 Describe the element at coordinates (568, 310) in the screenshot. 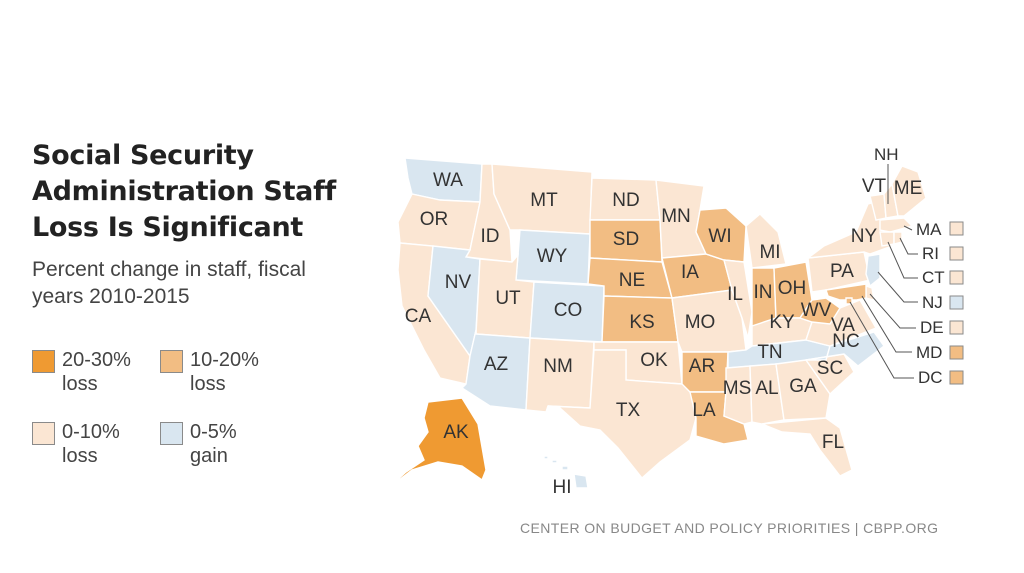

I see `state-label-co: CO` at that location.